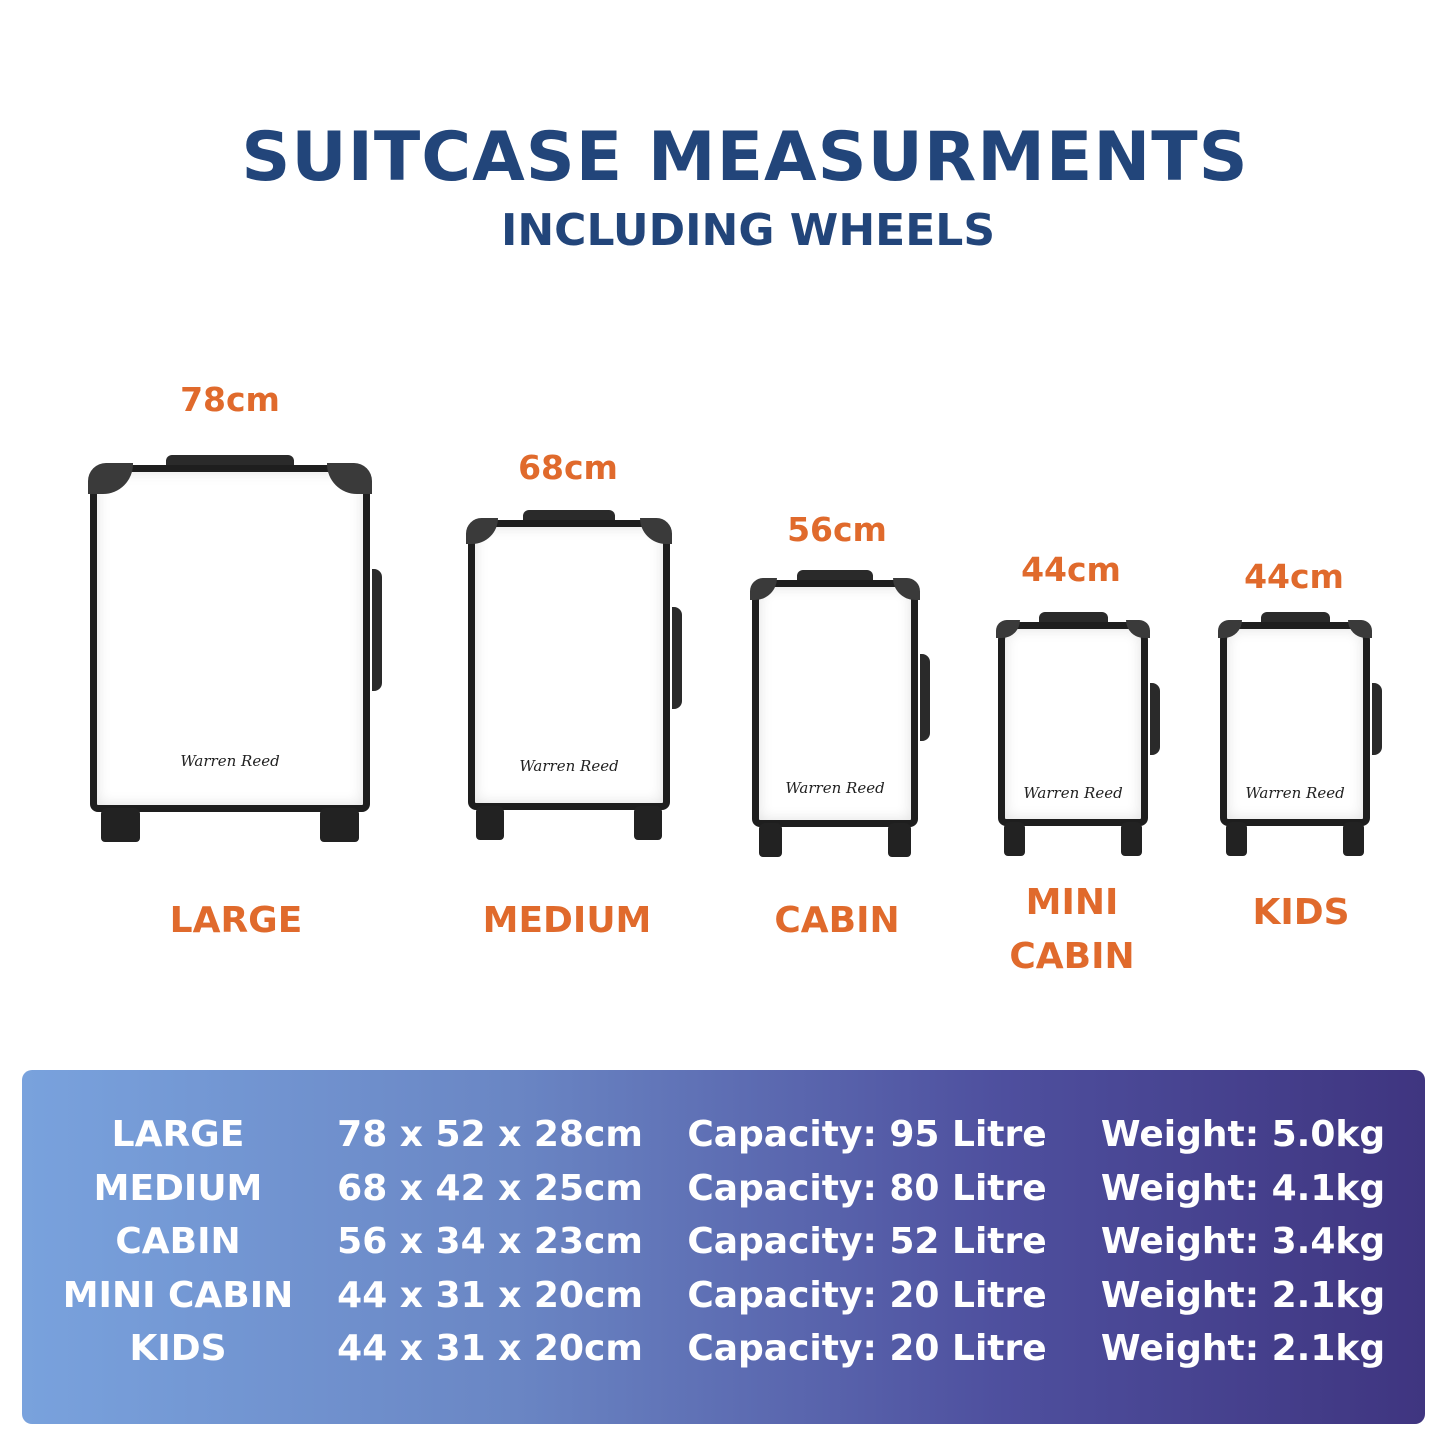 This screenshot has width=1445, height=1445. I want to click on cell-capacity: Capacity: 80 Litre, so click(867, 1188).